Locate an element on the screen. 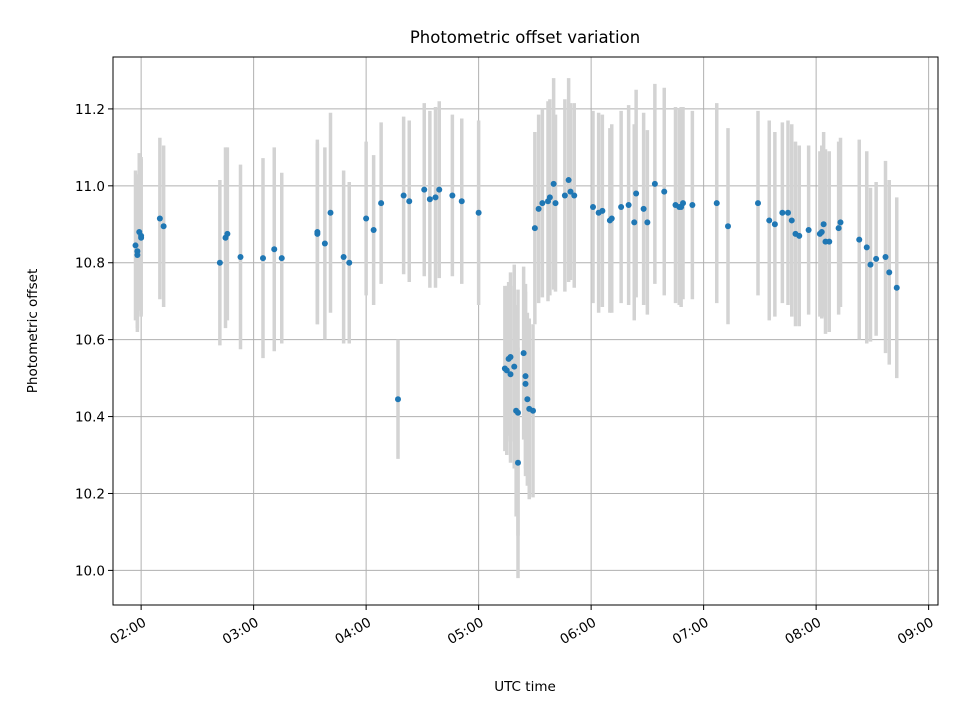 This screenshot has height=720, width=960. y-axis-ticks: 10.0 10.2 10.4 10.6 10.8 11.0 11.2 is located at coordinates (94, 340).